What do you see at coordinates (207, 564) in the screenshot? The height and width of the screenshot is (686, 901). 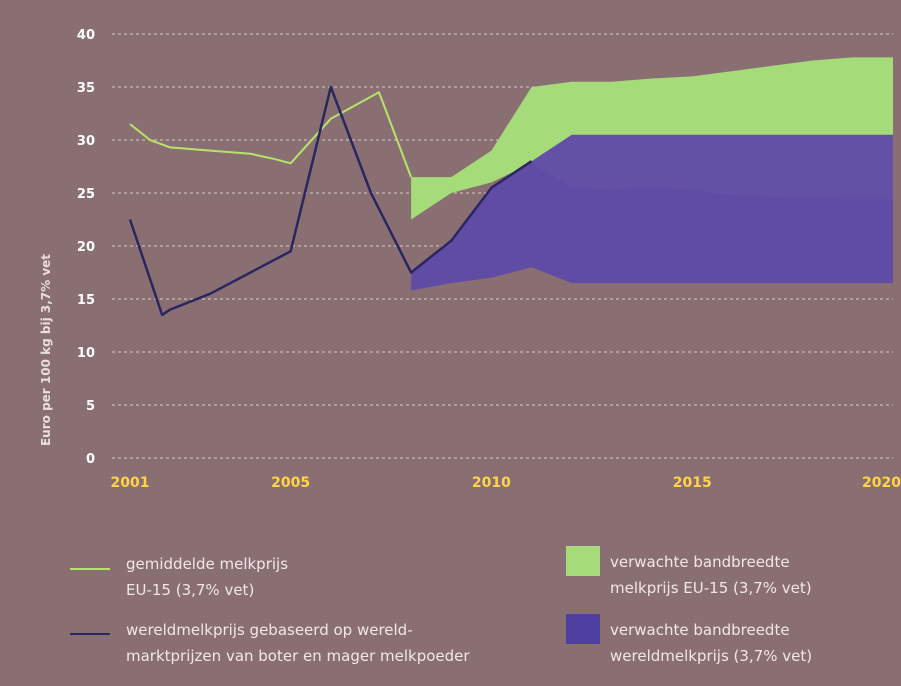 I see `legend-eu-line-text-1: gemiddelde melkprijs` at bounding box center [207, 564].